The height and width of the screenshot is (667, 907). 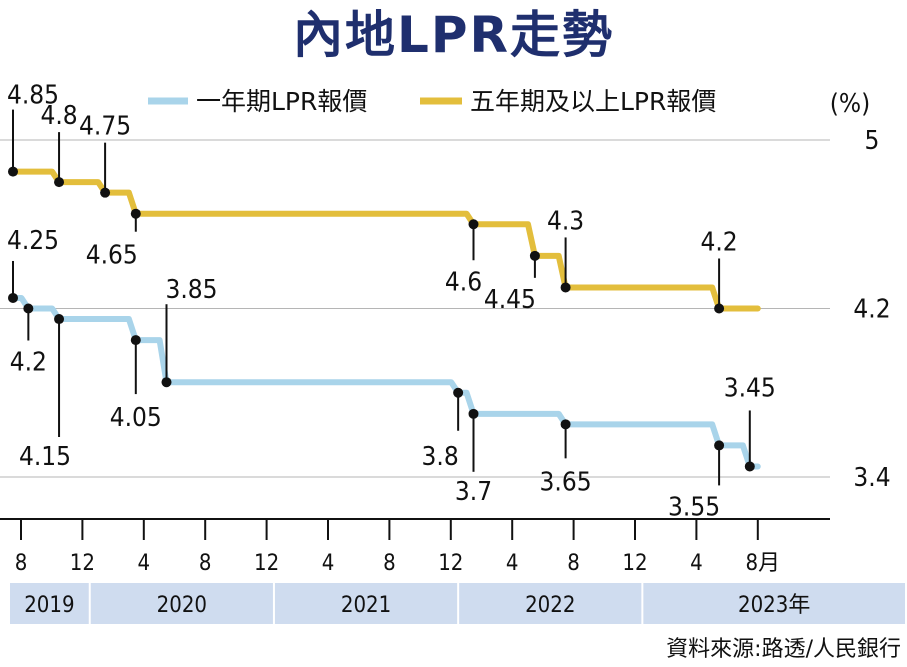 What do you see at coordinates (281, 101) in the screenshot?
I see `legend-label-one-year: 一年期LPR報價` at bounding box center [281, 101].